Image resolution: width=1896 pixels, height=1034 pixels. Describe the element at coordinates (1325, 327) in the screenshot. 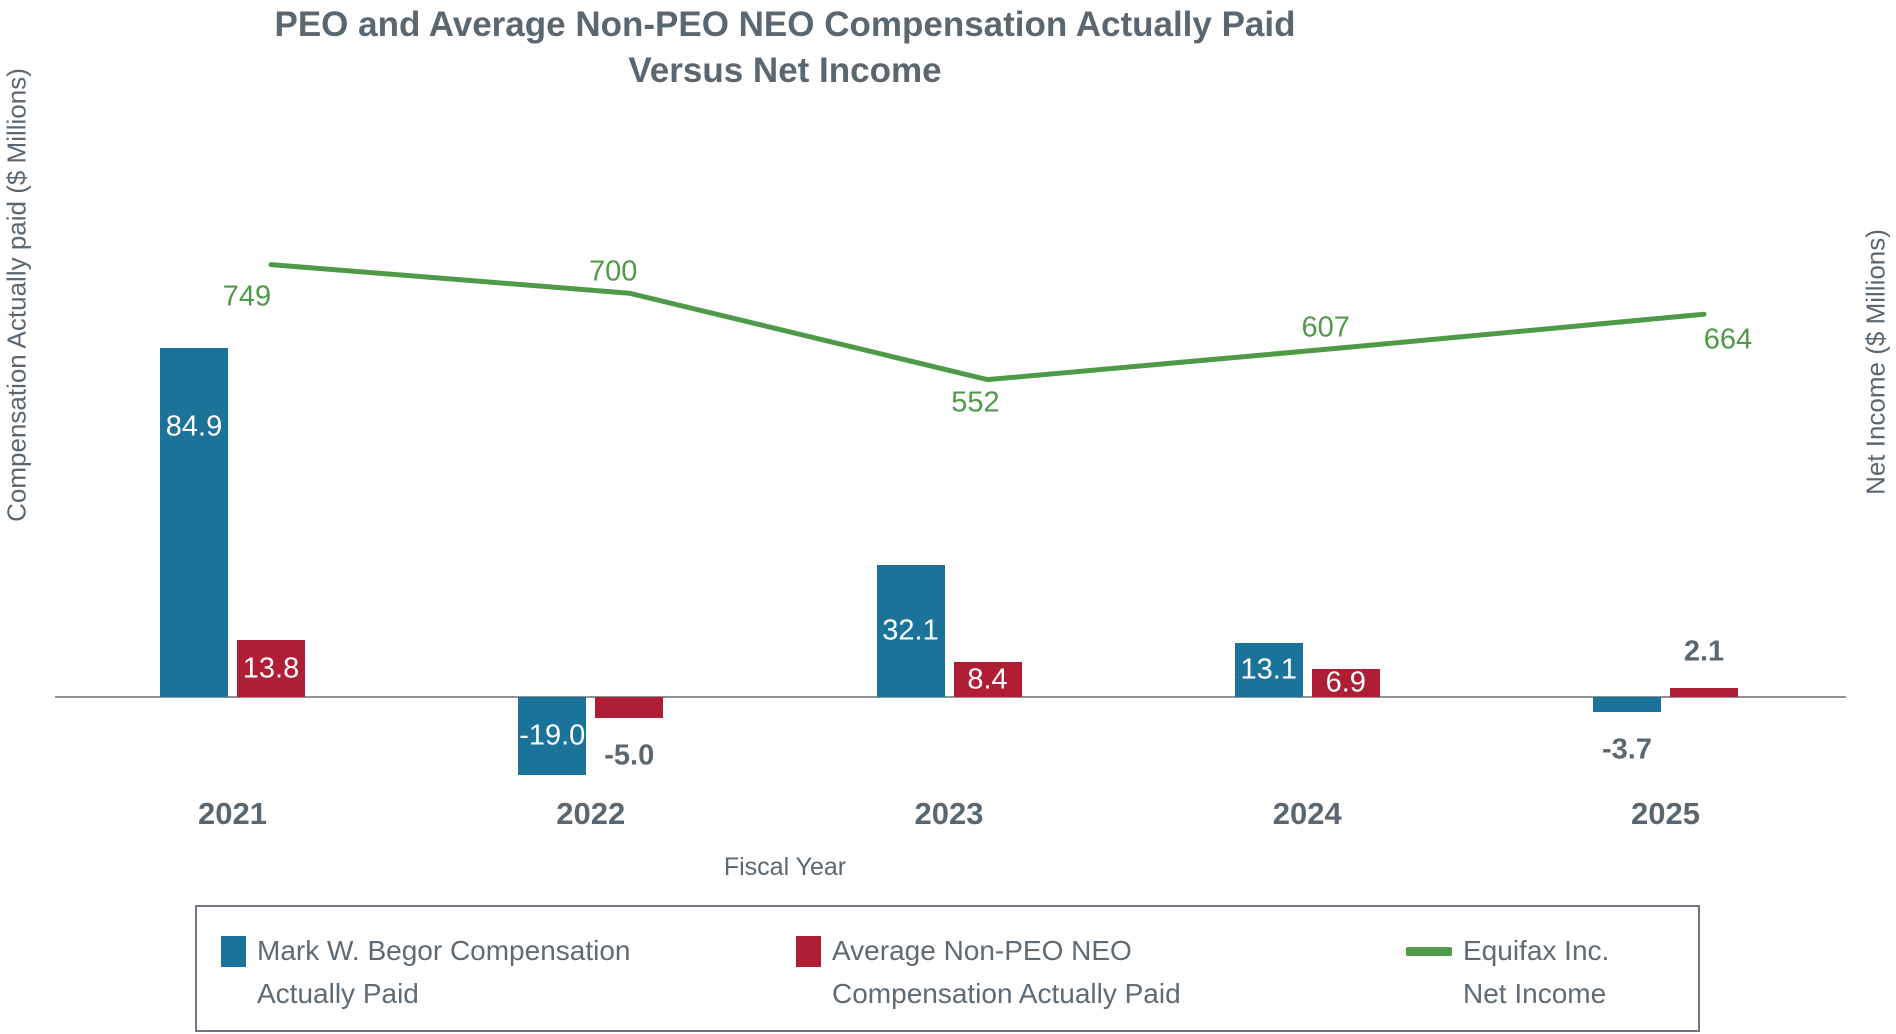

I see `net-income-value-2024: 607` at that location.